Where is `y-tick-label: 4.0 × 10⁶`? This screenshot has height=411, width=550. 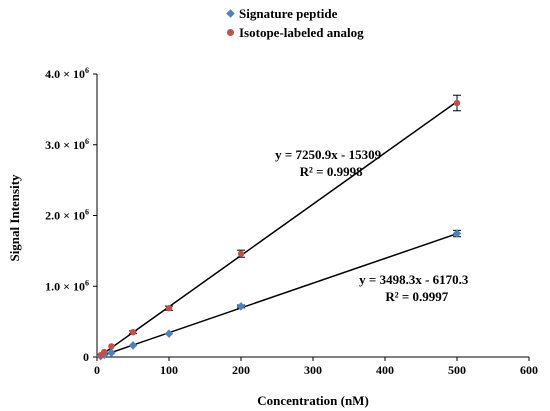
y-tick-label: 4.0 × 10⁶ is located at coordinates (67, 73).